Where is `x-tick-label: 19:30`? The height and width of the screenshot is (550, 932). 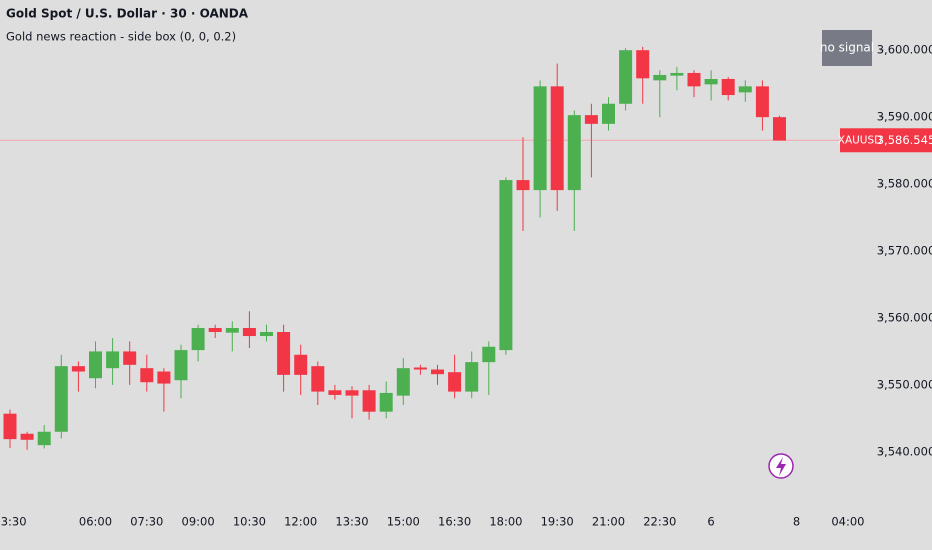
x-tick-label: 19:30 is located at coordinates (557, 522).